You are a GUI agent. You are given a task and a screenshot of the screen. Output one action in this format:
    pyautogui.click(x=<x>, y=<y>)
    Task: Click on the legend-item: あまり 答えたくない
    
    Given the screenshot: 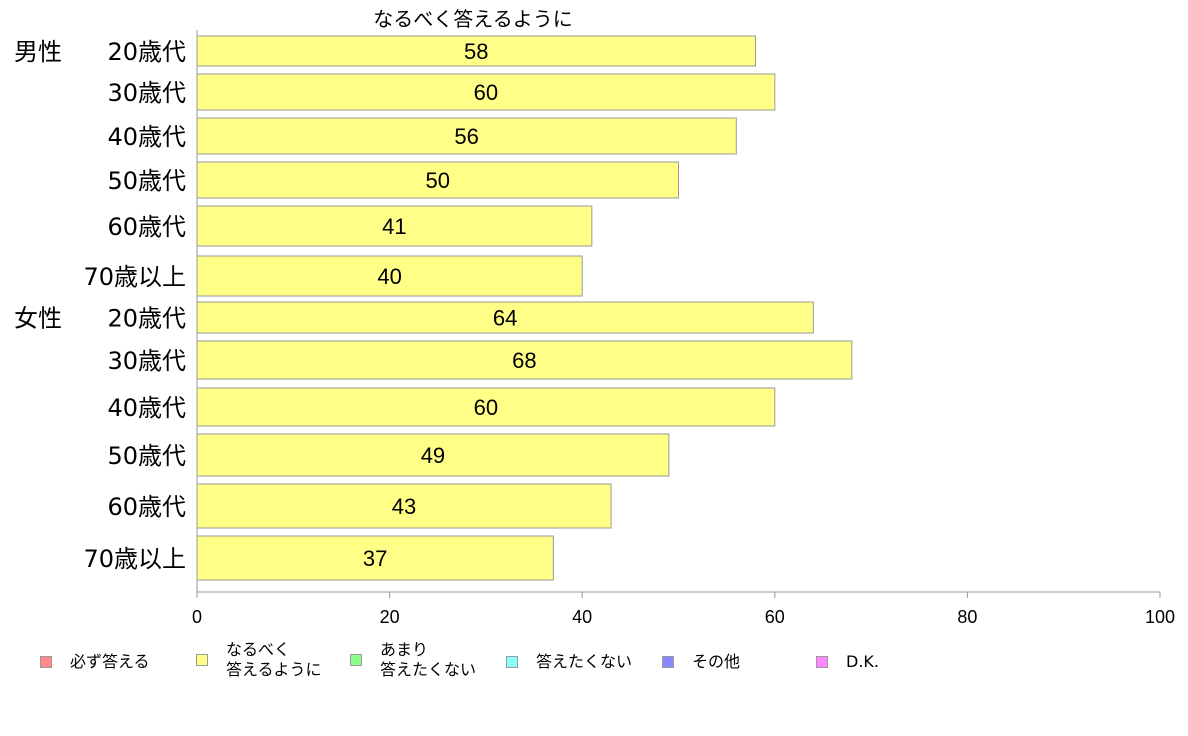 What is the action you would take?
    pyautogui.click(x=413, y=660)
    